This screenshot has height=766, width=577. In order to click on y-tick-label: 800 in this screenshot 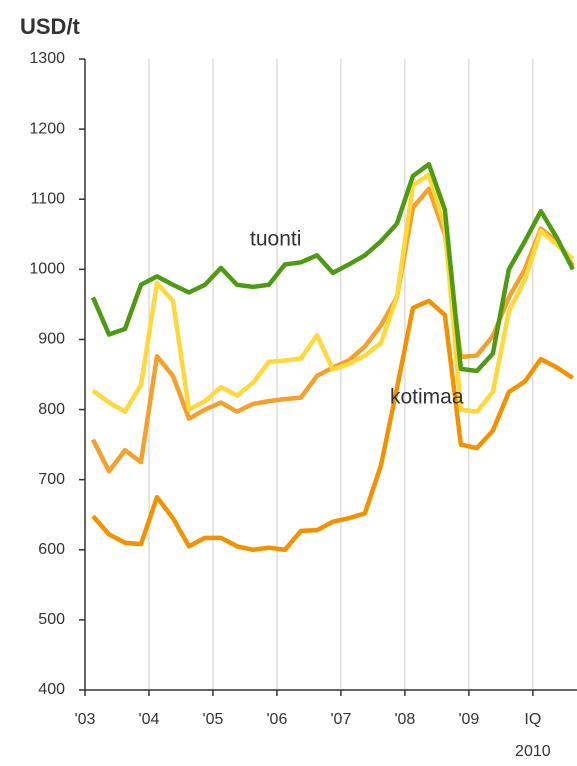, I will do `click(51, 409)`.